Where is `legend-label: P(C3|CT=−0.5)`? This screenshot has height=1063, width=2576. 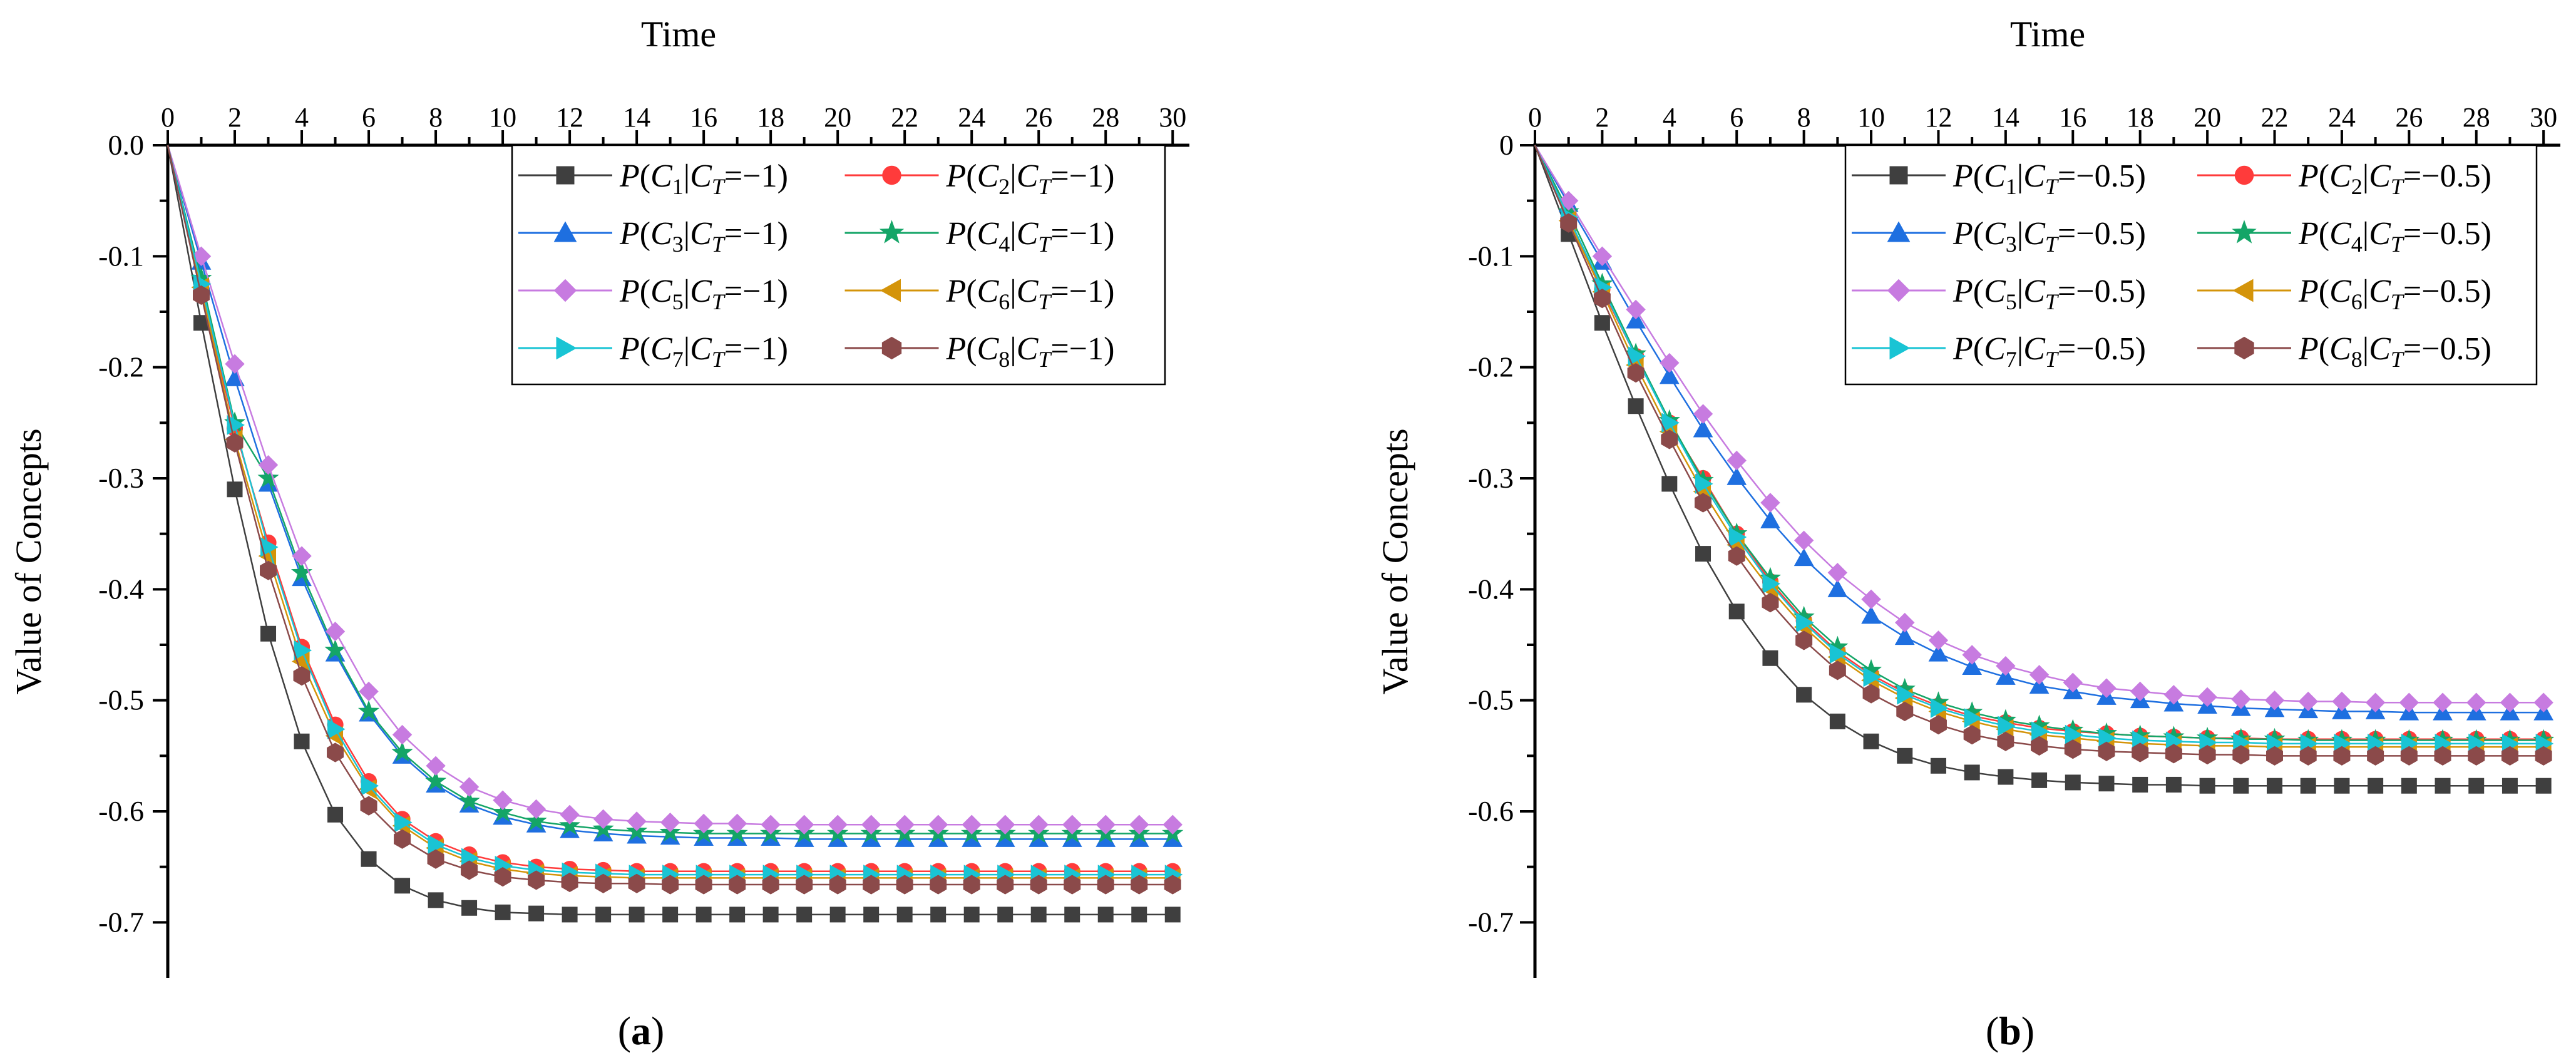 legend-label: P(C3|CT=−0.5) is located at coordinates (2049, 236).